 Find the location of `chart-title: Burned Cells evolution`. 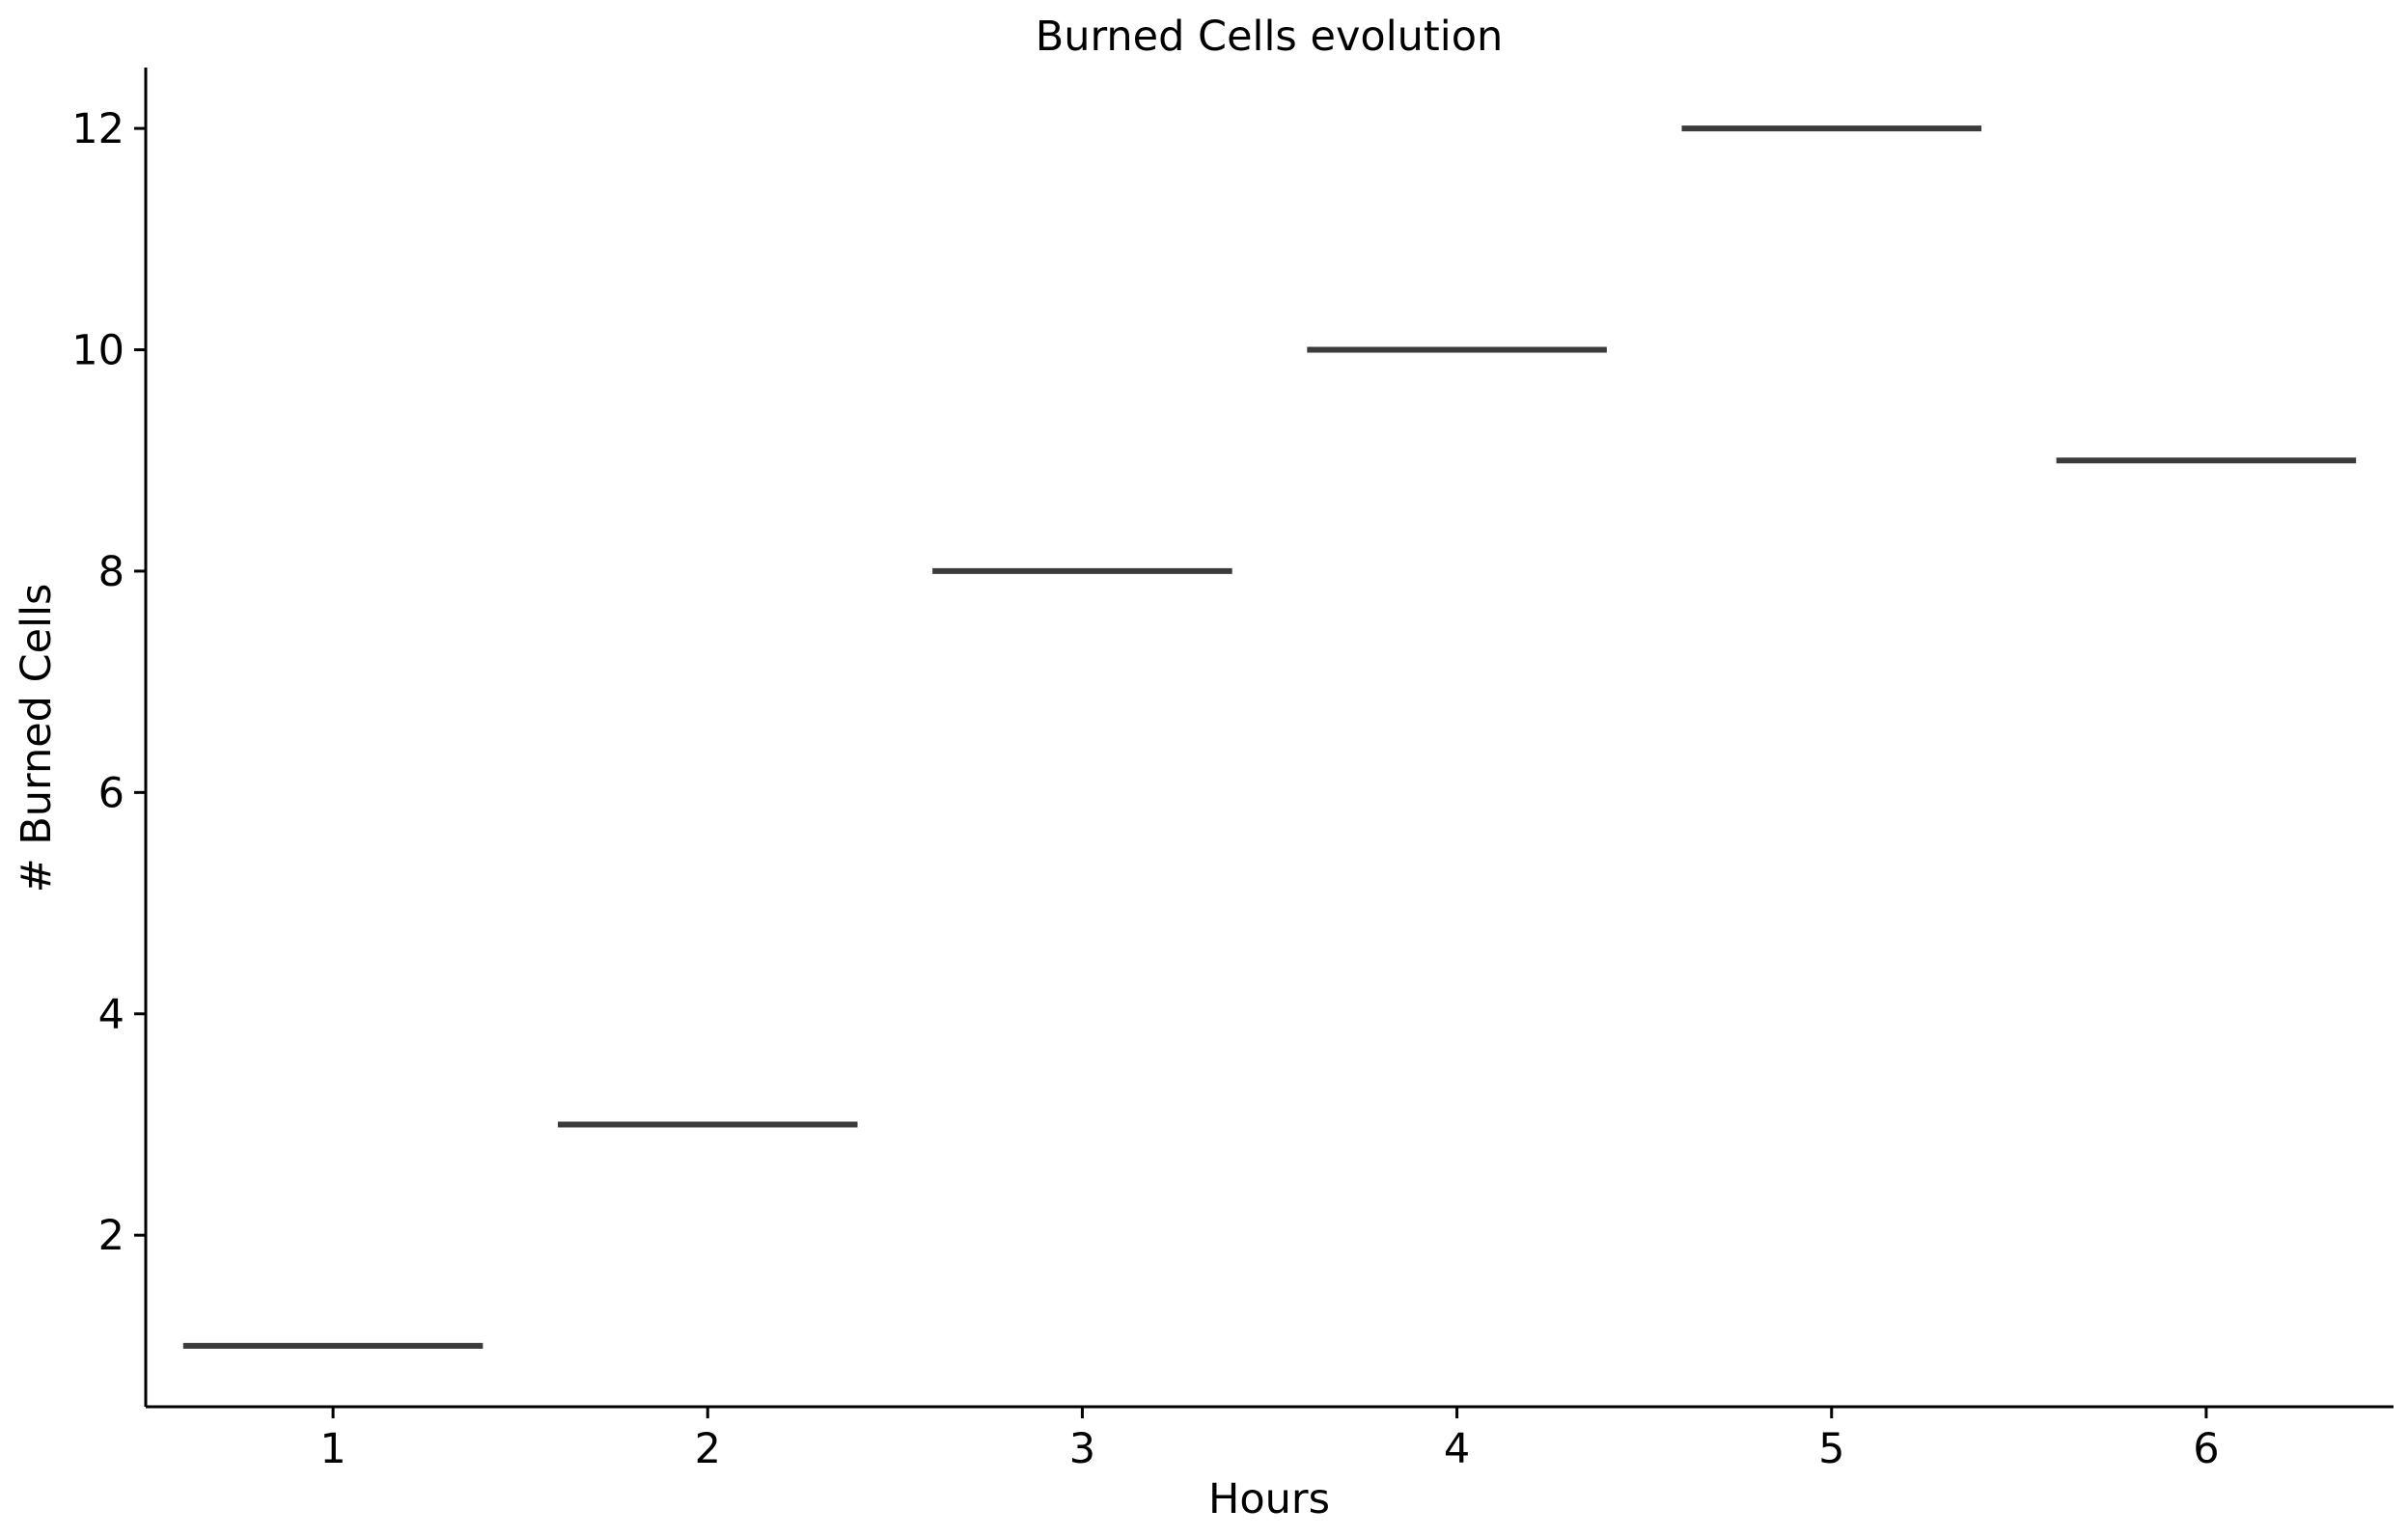

chart-title: Burned Cells evolution is located at coordinates (1270, 37).